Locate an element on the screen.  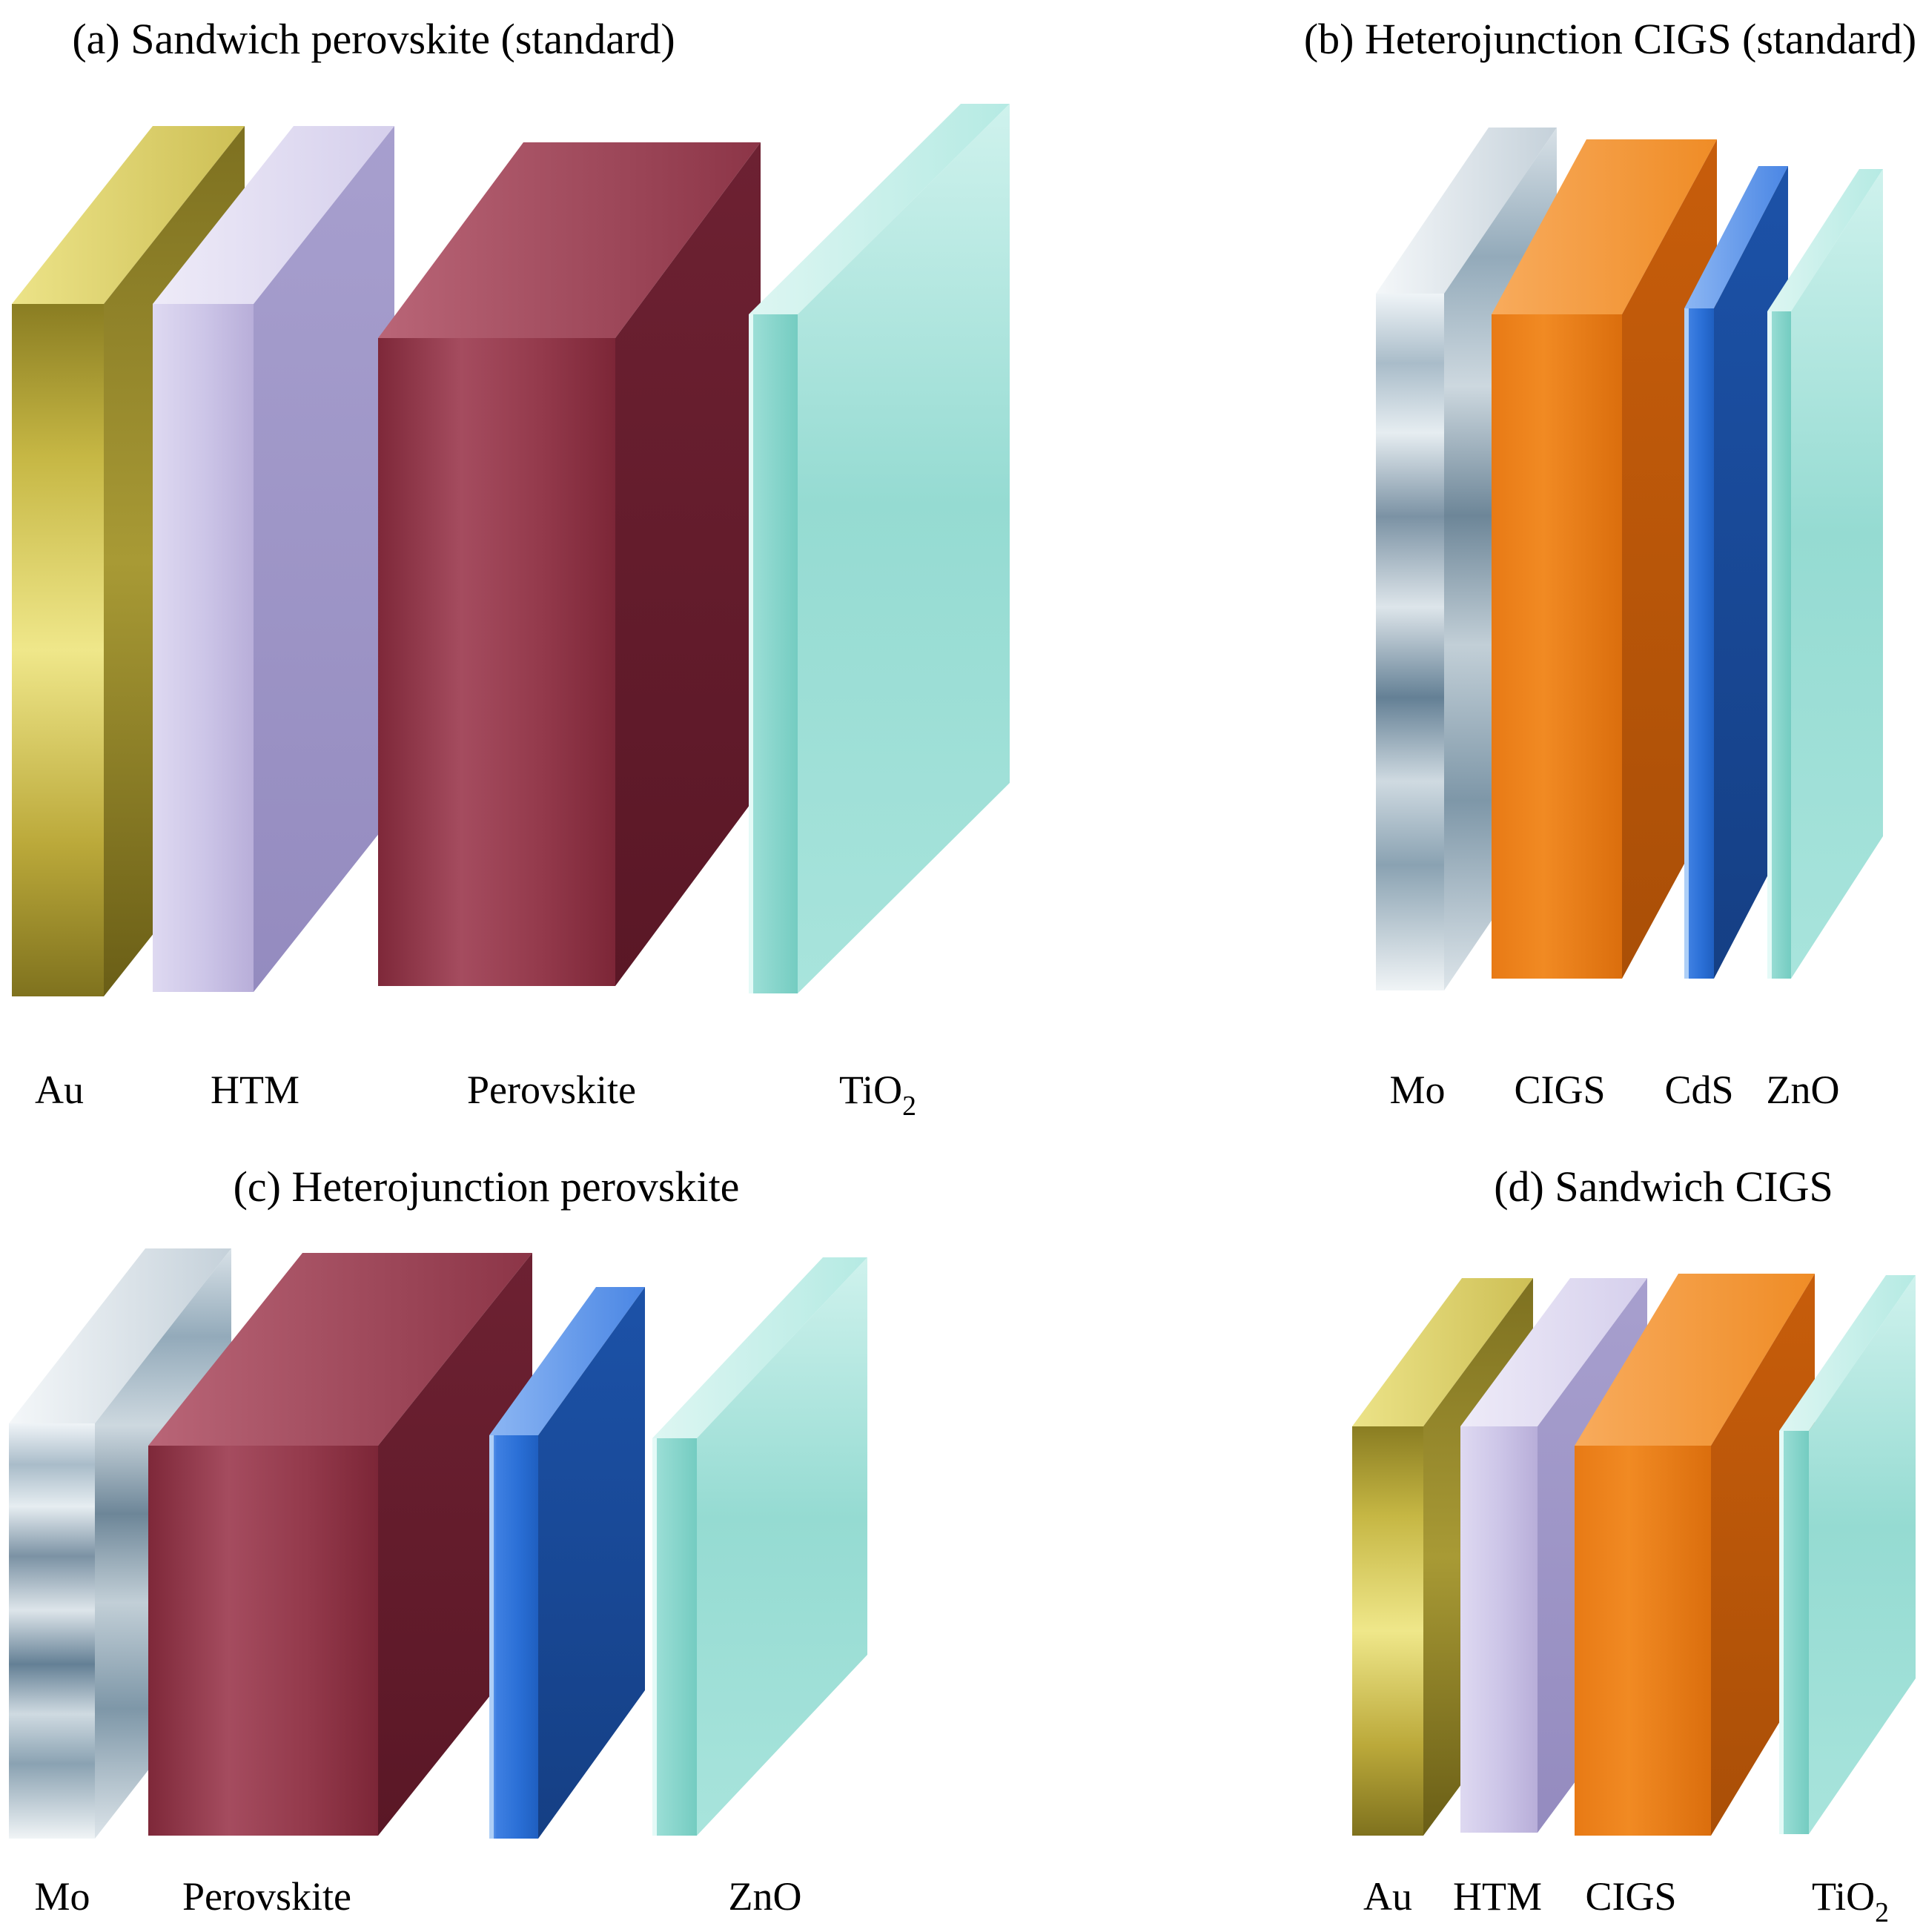
layer-label-a-0: Au is located at coordinates (59, 1090).